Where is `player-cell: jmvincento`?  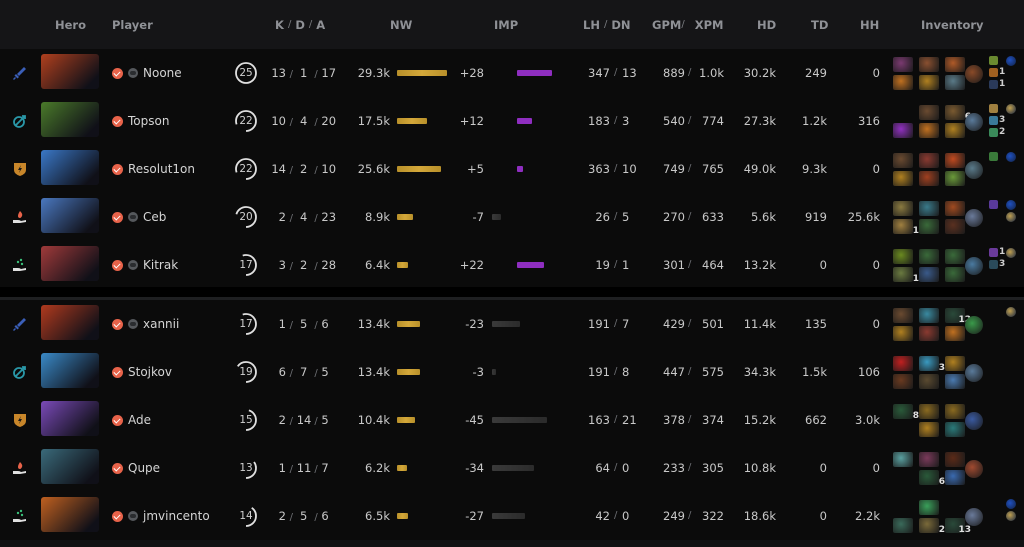
player-cell: jmvincento is located at coordinates (161, 516).